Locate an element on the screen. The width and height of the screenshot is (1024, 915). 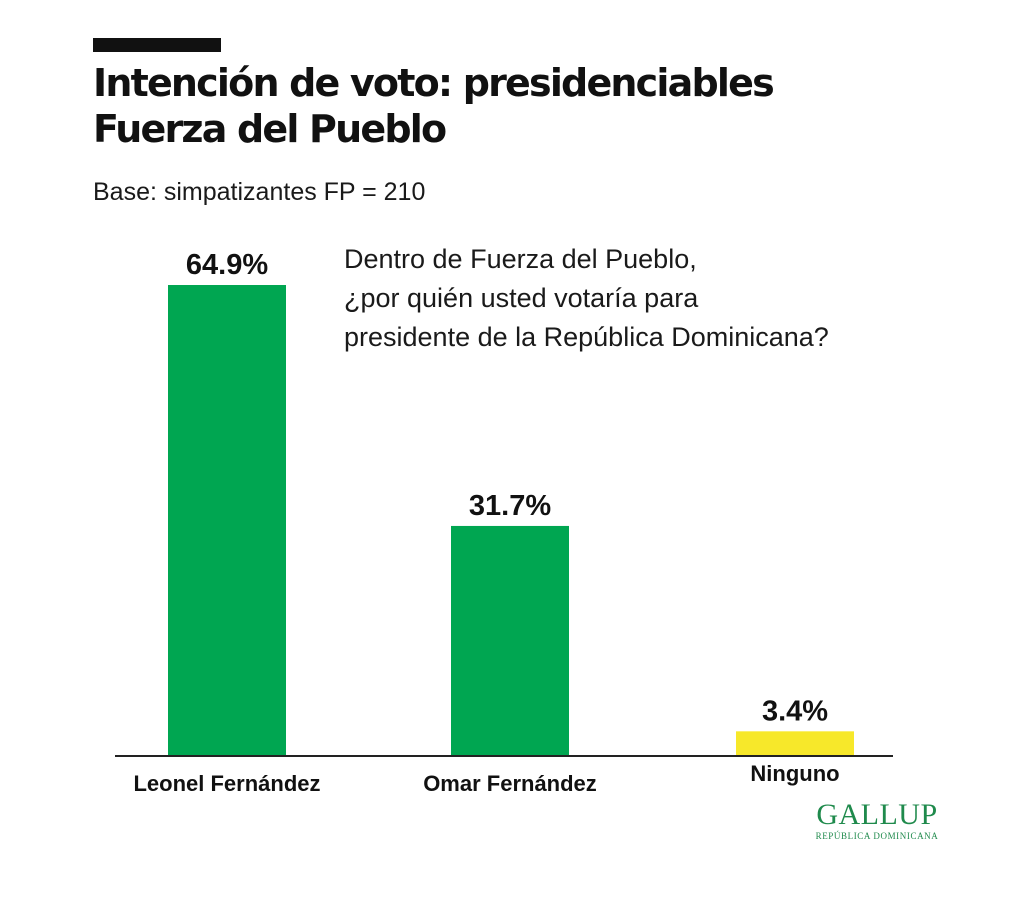
value-label-leonel-fernandez: 64.9% is located at coordinates (227, 265).